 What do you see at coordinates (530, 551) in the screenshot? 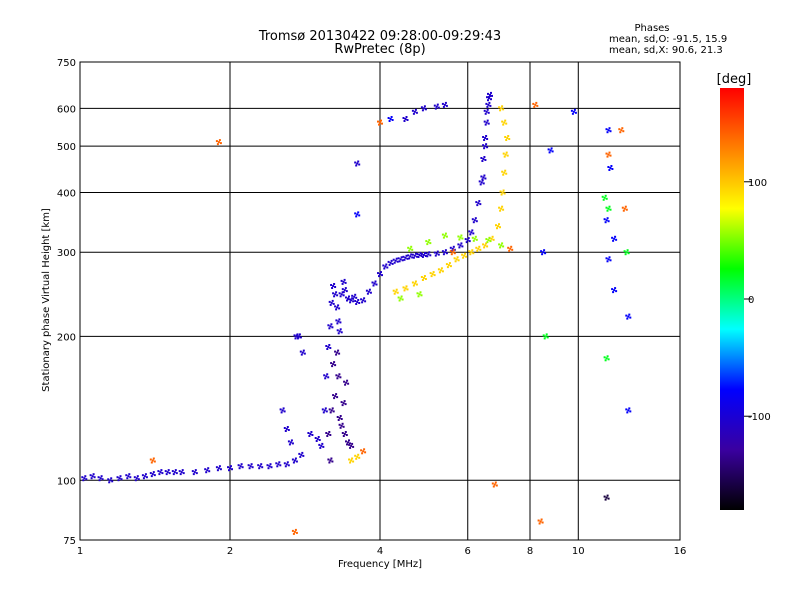
I see `x-tick-label: 8` at bounding box center [530, 551].